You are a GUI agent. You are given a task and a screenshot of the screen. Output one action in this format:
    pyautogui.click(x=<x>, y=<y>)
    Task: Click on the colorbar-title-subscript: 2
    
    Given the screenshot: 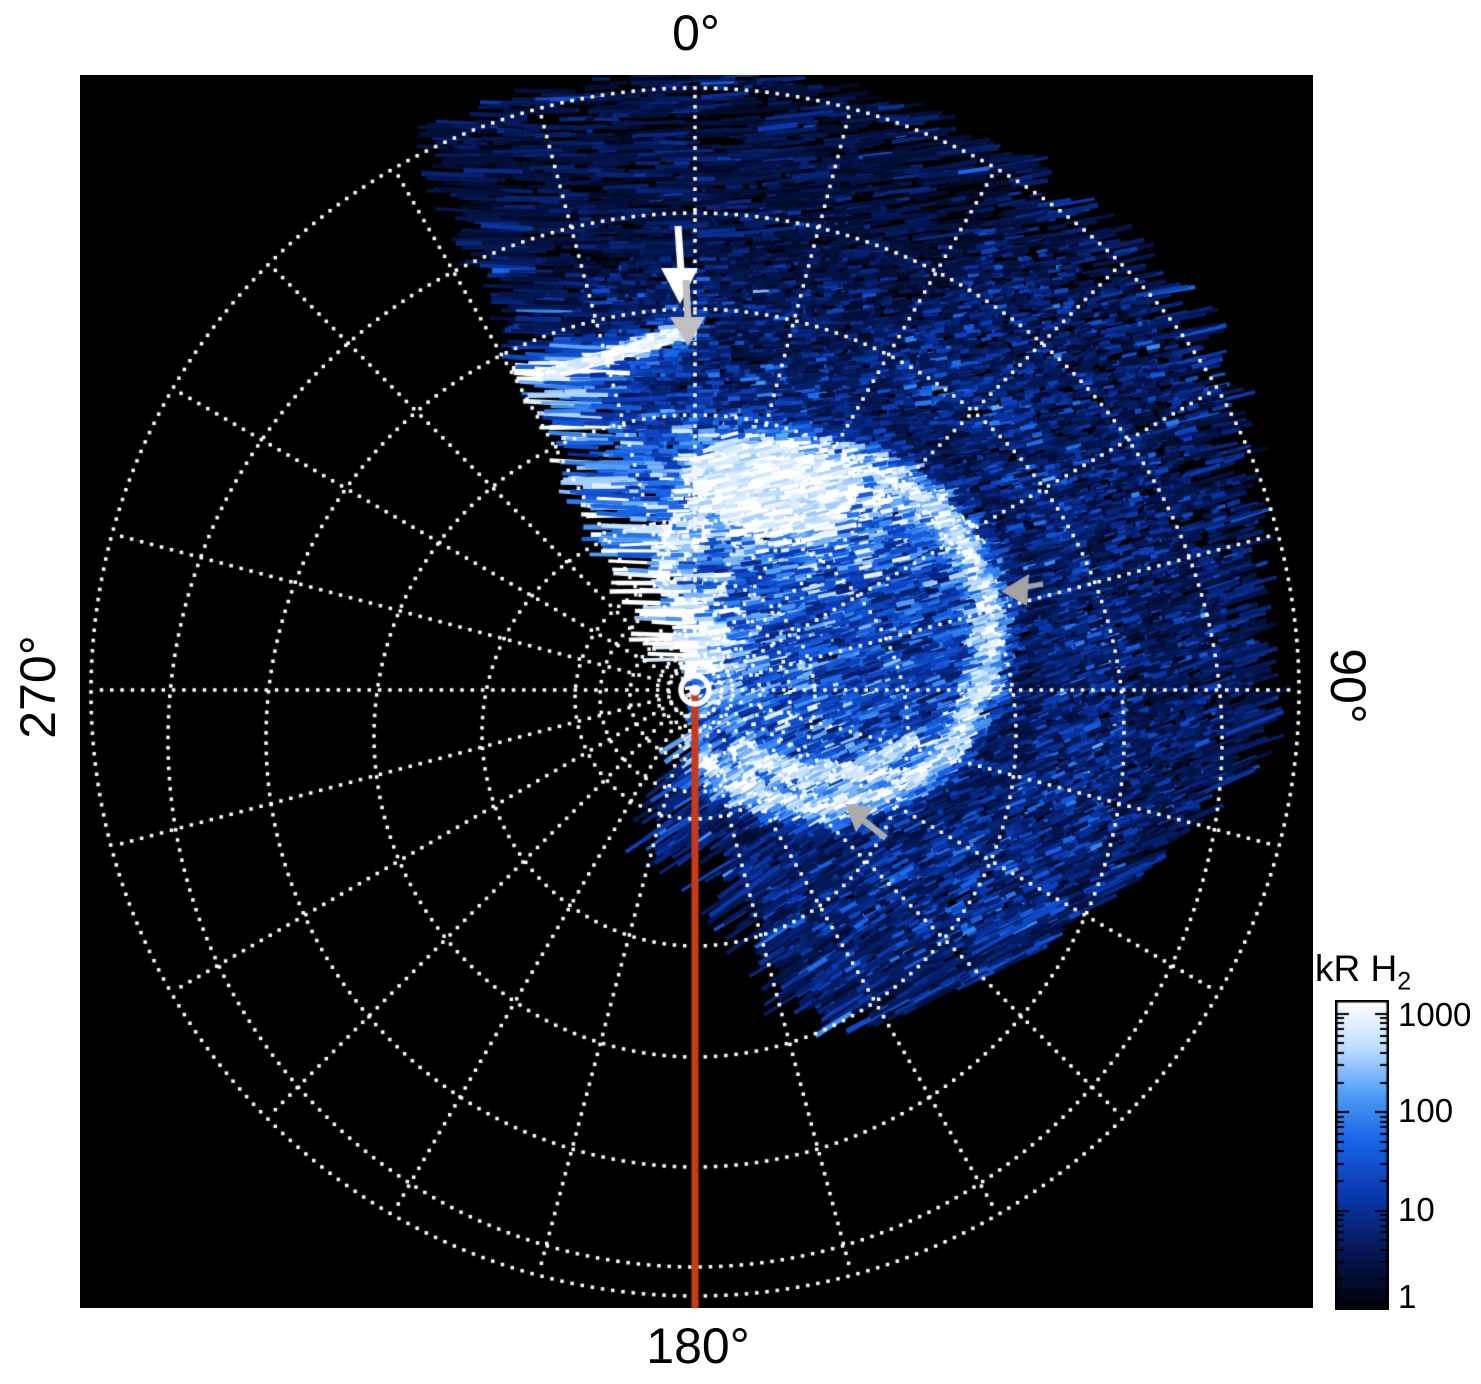 What is the action you would take?
    pyautogui.click(x=1404, y=981)
    